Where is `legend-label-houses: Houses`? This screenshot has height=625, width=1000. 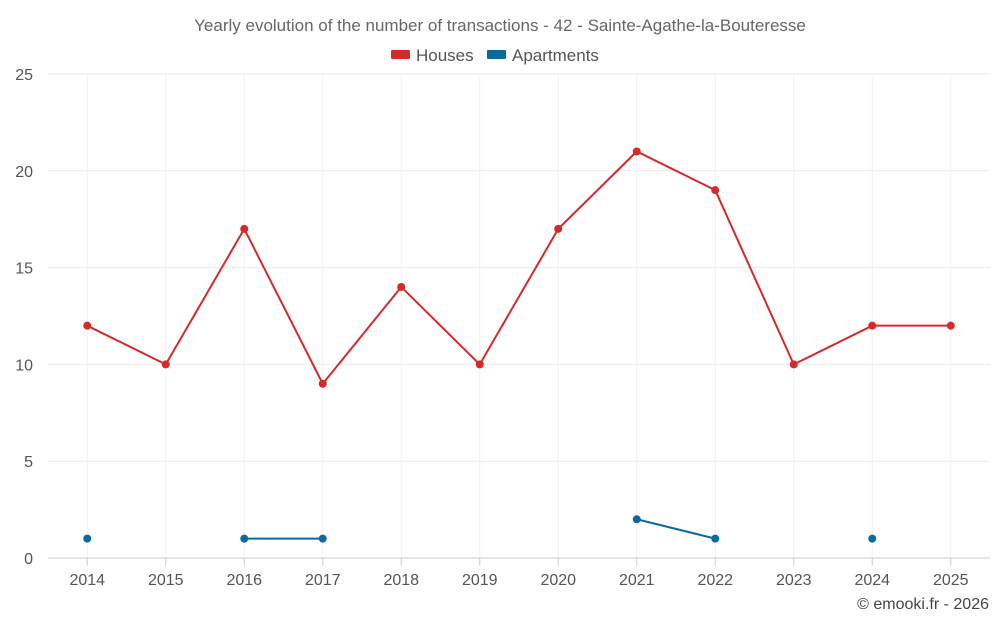 legend-label-houses: Houses is located at coordinates (445, 55).